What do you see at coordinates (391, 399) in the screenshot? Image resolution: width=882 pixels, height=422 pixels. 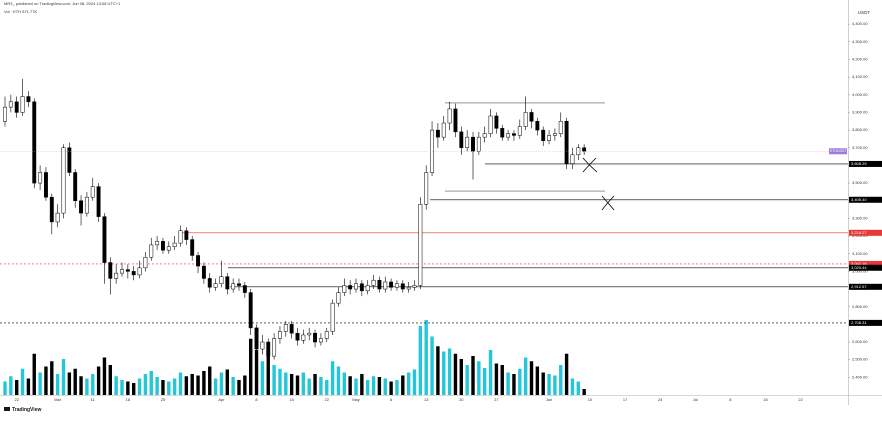 I see `x-tick-label: 6` at bounding box center [391, 399].